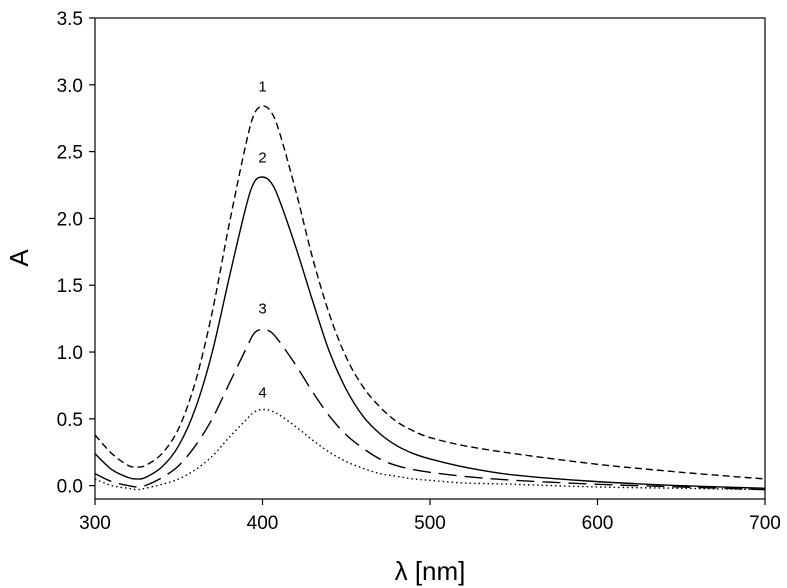 The height and width of the screenshot is (588, 787). Describe the element at coordinates (70, 353) in the screenshot. I see `y-tick-label-1.0: 1.0` at that location.